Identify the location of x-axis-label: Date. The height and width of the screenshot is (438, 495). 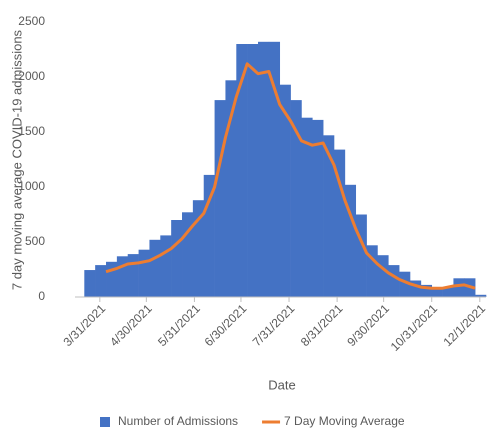
(281, 384).